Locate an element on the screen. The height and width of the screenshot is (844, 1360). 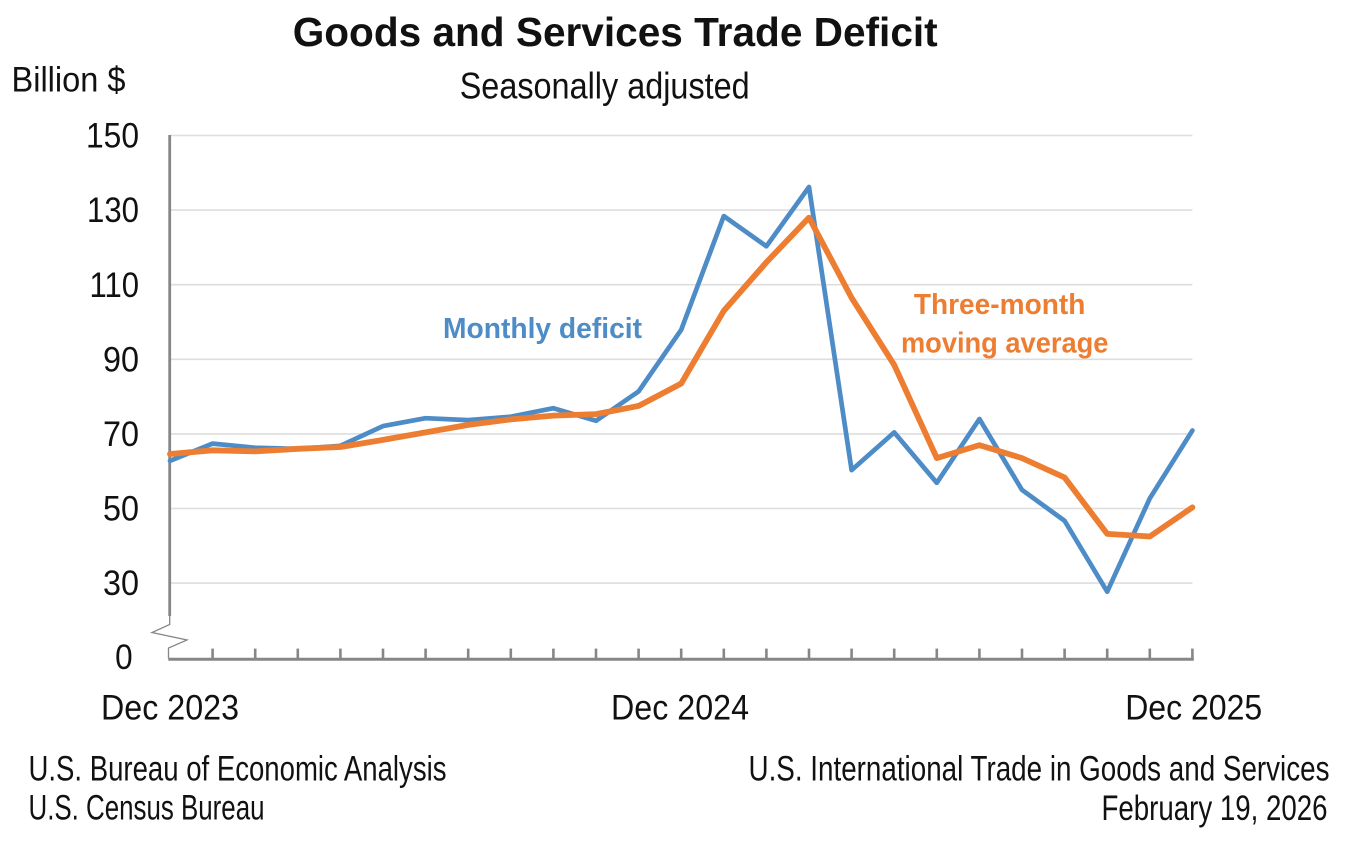
svg-text: 0 is located at coordinates (124, 657).